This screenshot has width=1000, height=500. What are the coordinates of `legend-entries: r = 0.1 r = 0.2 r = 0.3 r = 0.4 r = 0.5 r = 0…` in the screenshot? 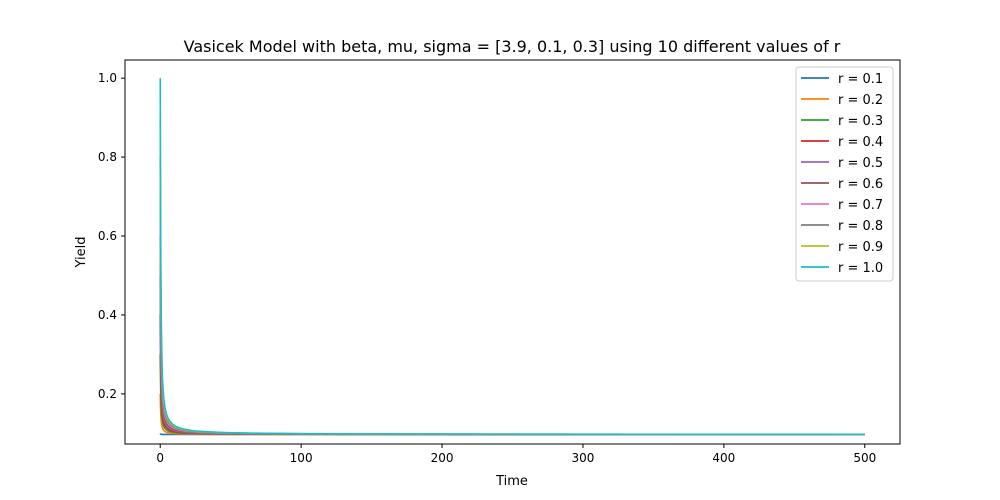 It's located at (842, 174).